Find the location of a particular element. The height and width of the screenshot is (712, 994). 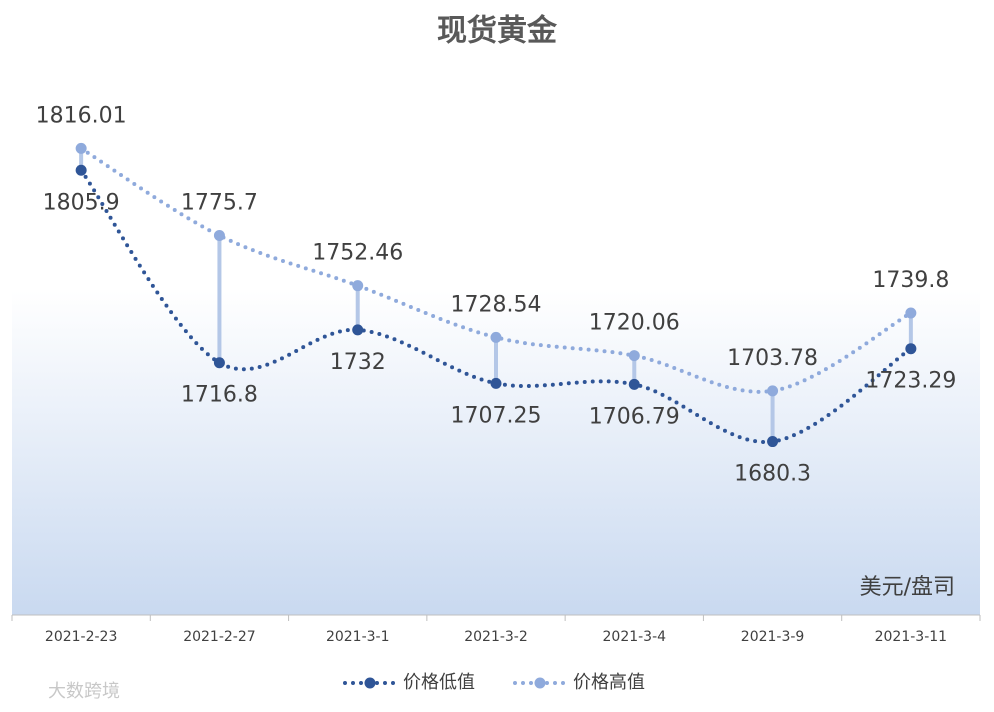

legend-label: 价格高值 is located at coordinates (609, 682).